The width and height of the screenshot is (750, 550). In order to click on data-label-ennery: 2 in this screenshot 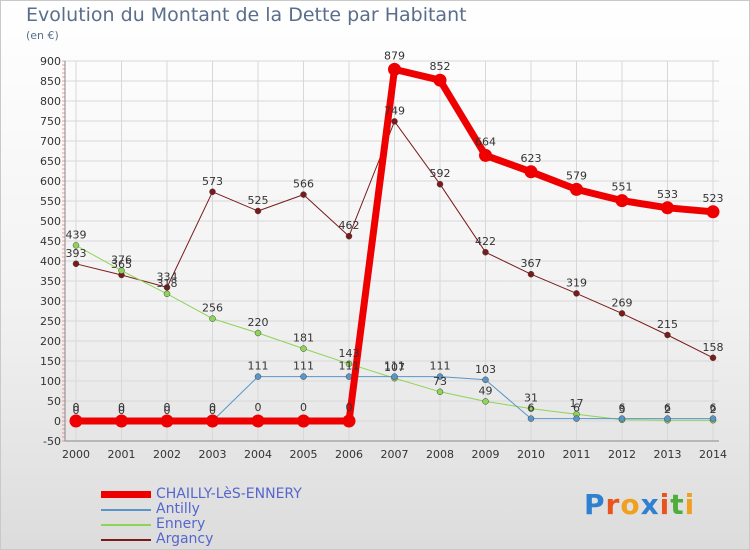, I will do `click(713, 409)`.